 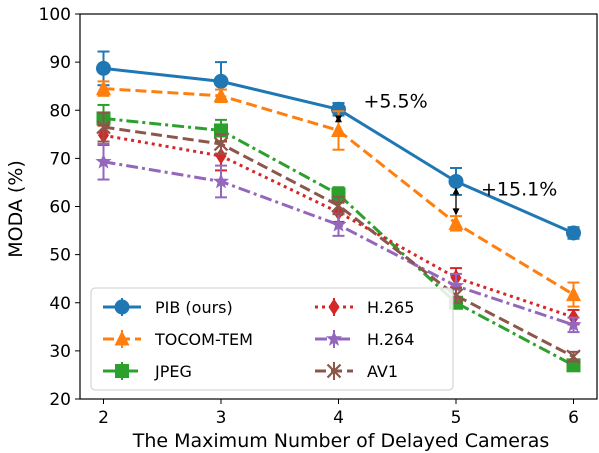 What do you see at coordinates (60, 400) in the screenshot?
I see `y-tick-label: 20` at bounding box center [60, 400].